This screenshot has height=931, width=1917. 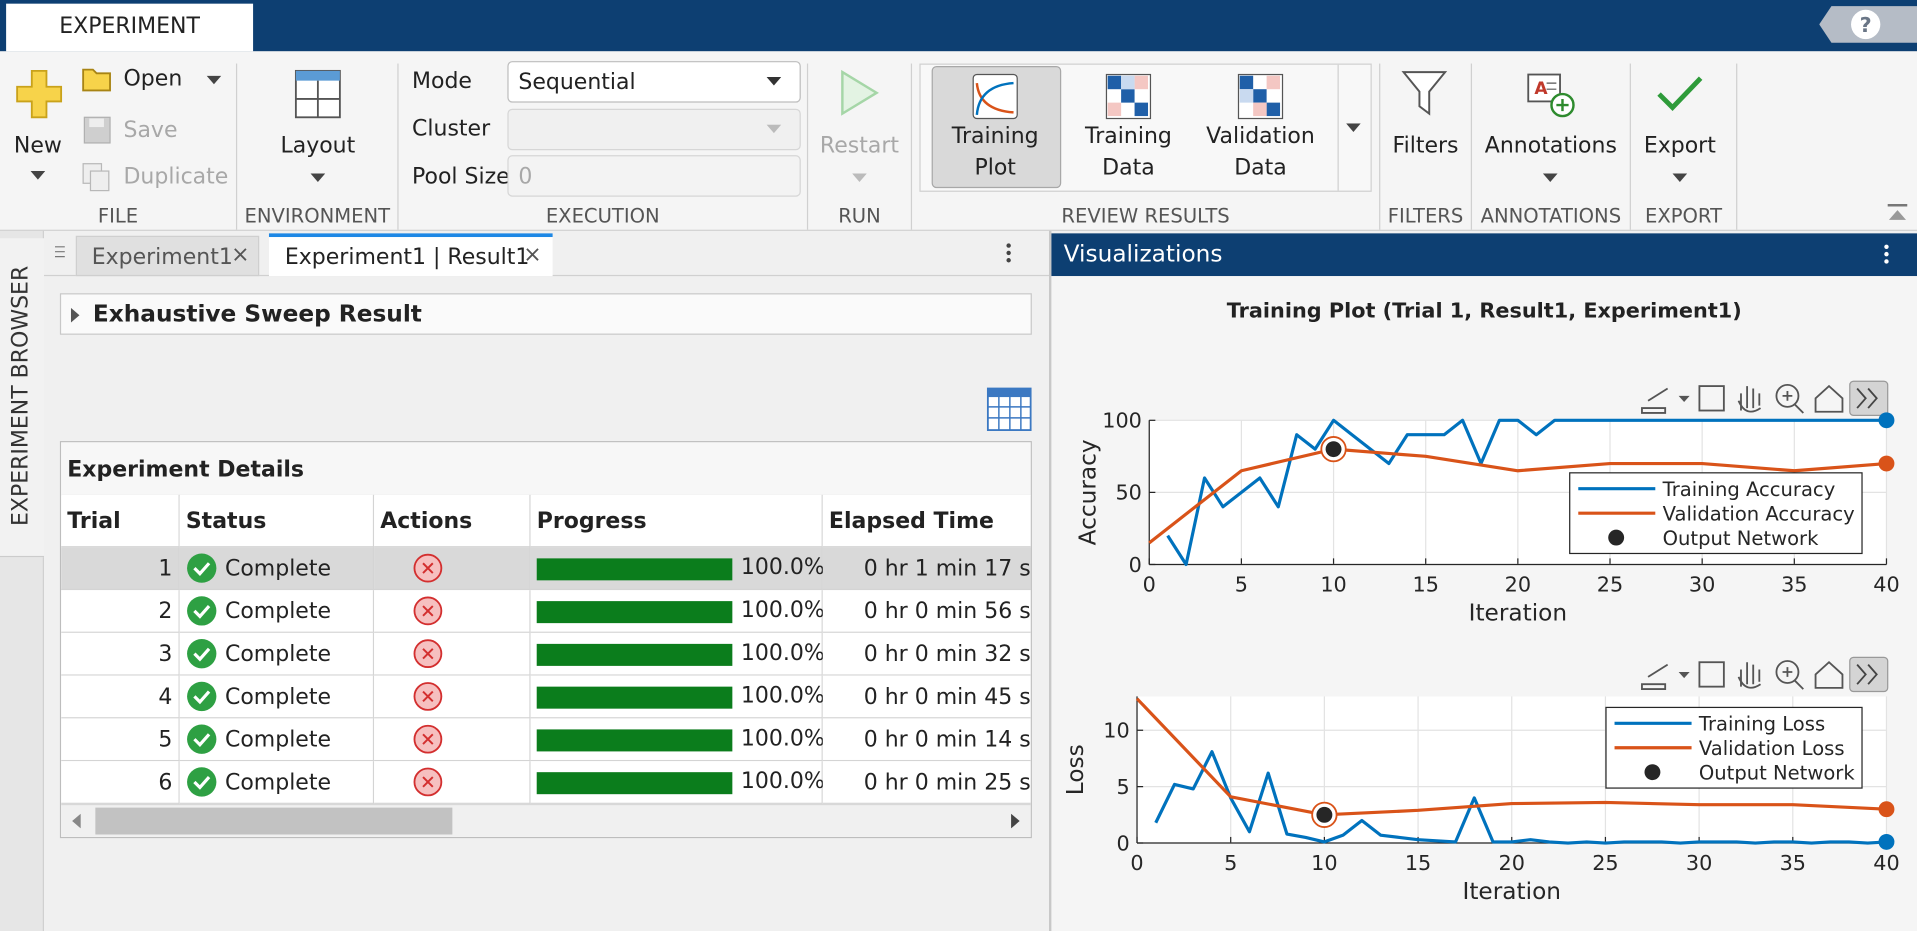 I want to click on help-button: ?, so click(x=1868, y=24).